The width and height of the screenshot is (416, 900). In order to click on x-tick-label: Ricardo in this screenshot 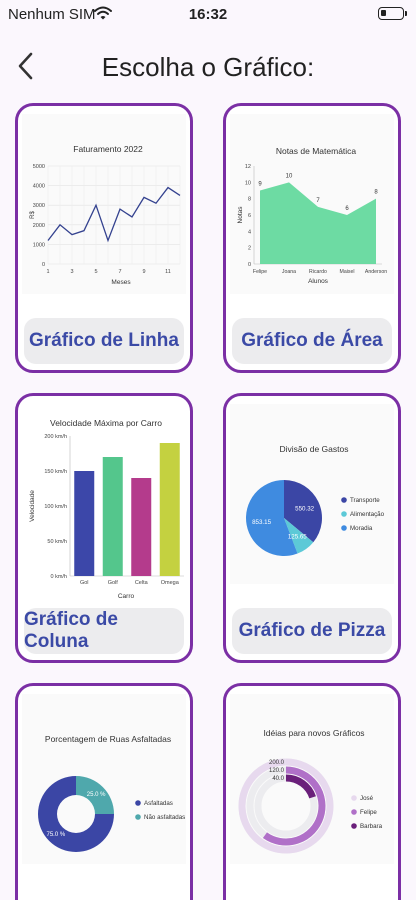, I will do `click(318, 272)`.